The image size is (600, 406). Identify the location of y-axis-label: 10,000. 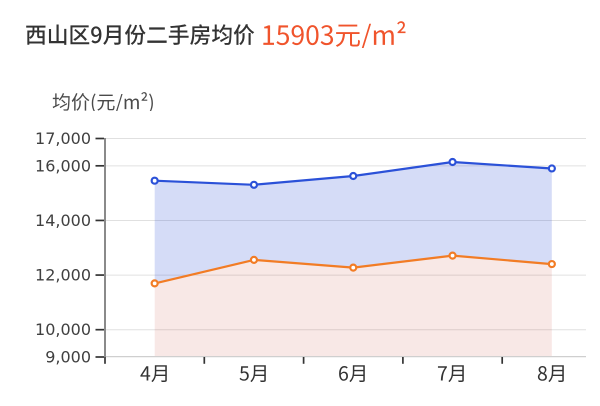
(63, 329).